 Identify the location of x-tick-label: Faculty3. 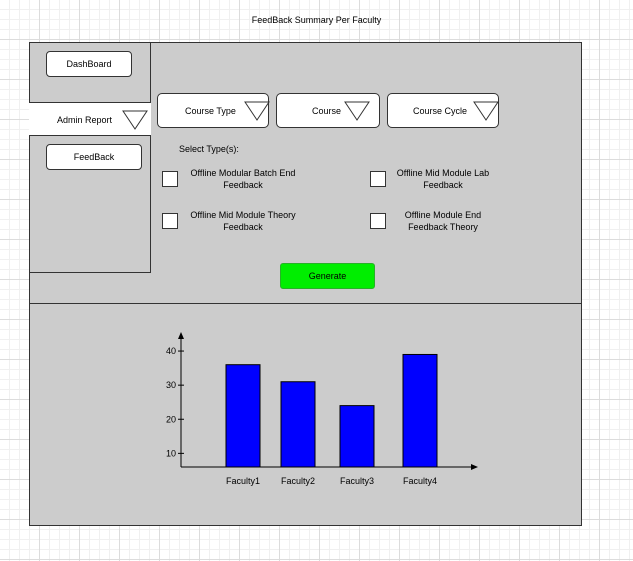
(357, 481).